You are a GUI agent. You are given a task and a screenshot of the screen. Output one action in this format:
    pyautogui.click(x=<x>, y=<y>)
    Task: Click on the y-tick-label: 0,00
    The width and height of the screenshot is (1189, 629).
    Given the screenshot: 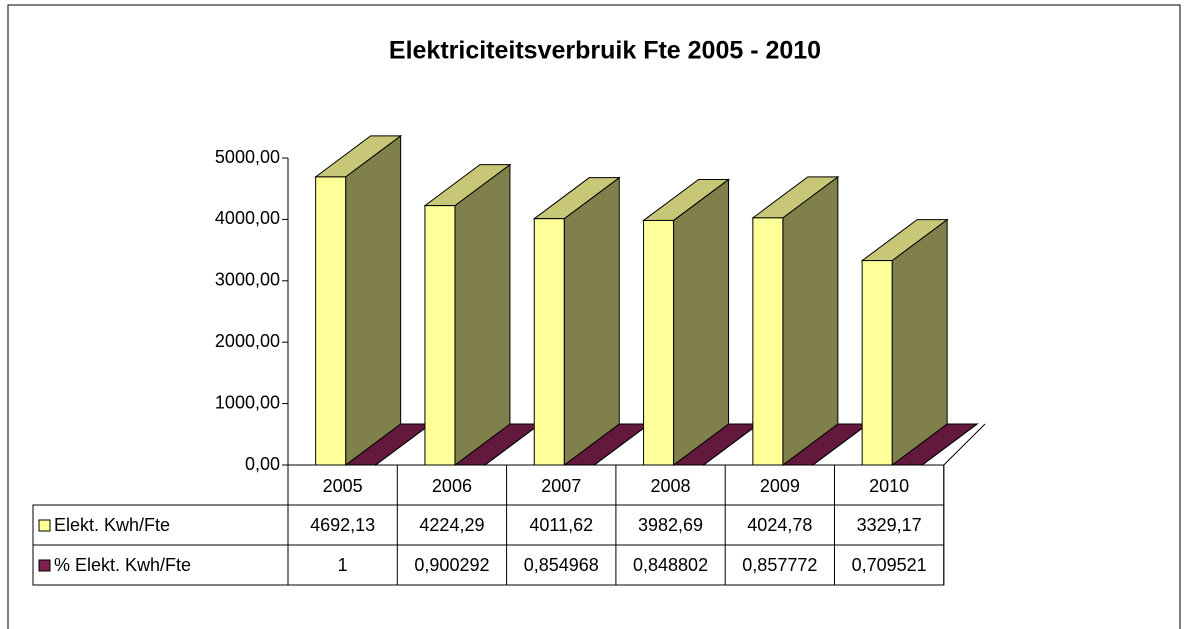 What is the action you would take?
    pyautogui.click(x=262, y=464)
    